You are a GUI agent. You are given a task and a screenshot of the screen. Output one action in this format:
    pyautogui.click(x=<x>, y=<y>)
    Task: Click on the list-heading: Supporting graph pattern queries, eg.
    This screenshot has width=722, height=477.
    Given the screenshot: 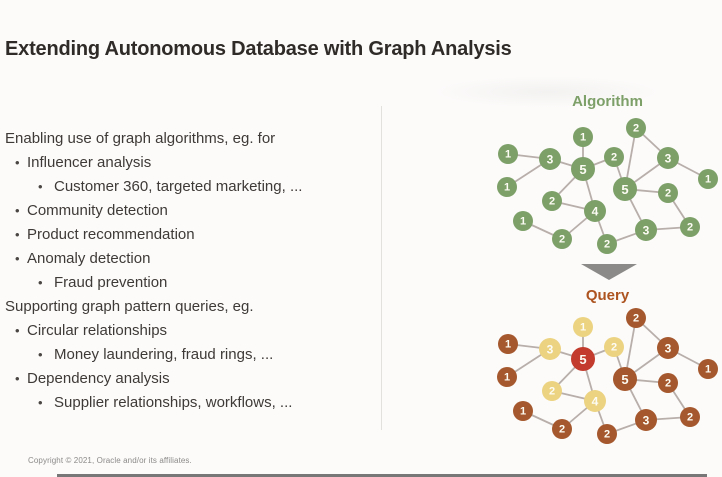 What is the action you would take?
    pyautogui.click(x=190, y=306)
    